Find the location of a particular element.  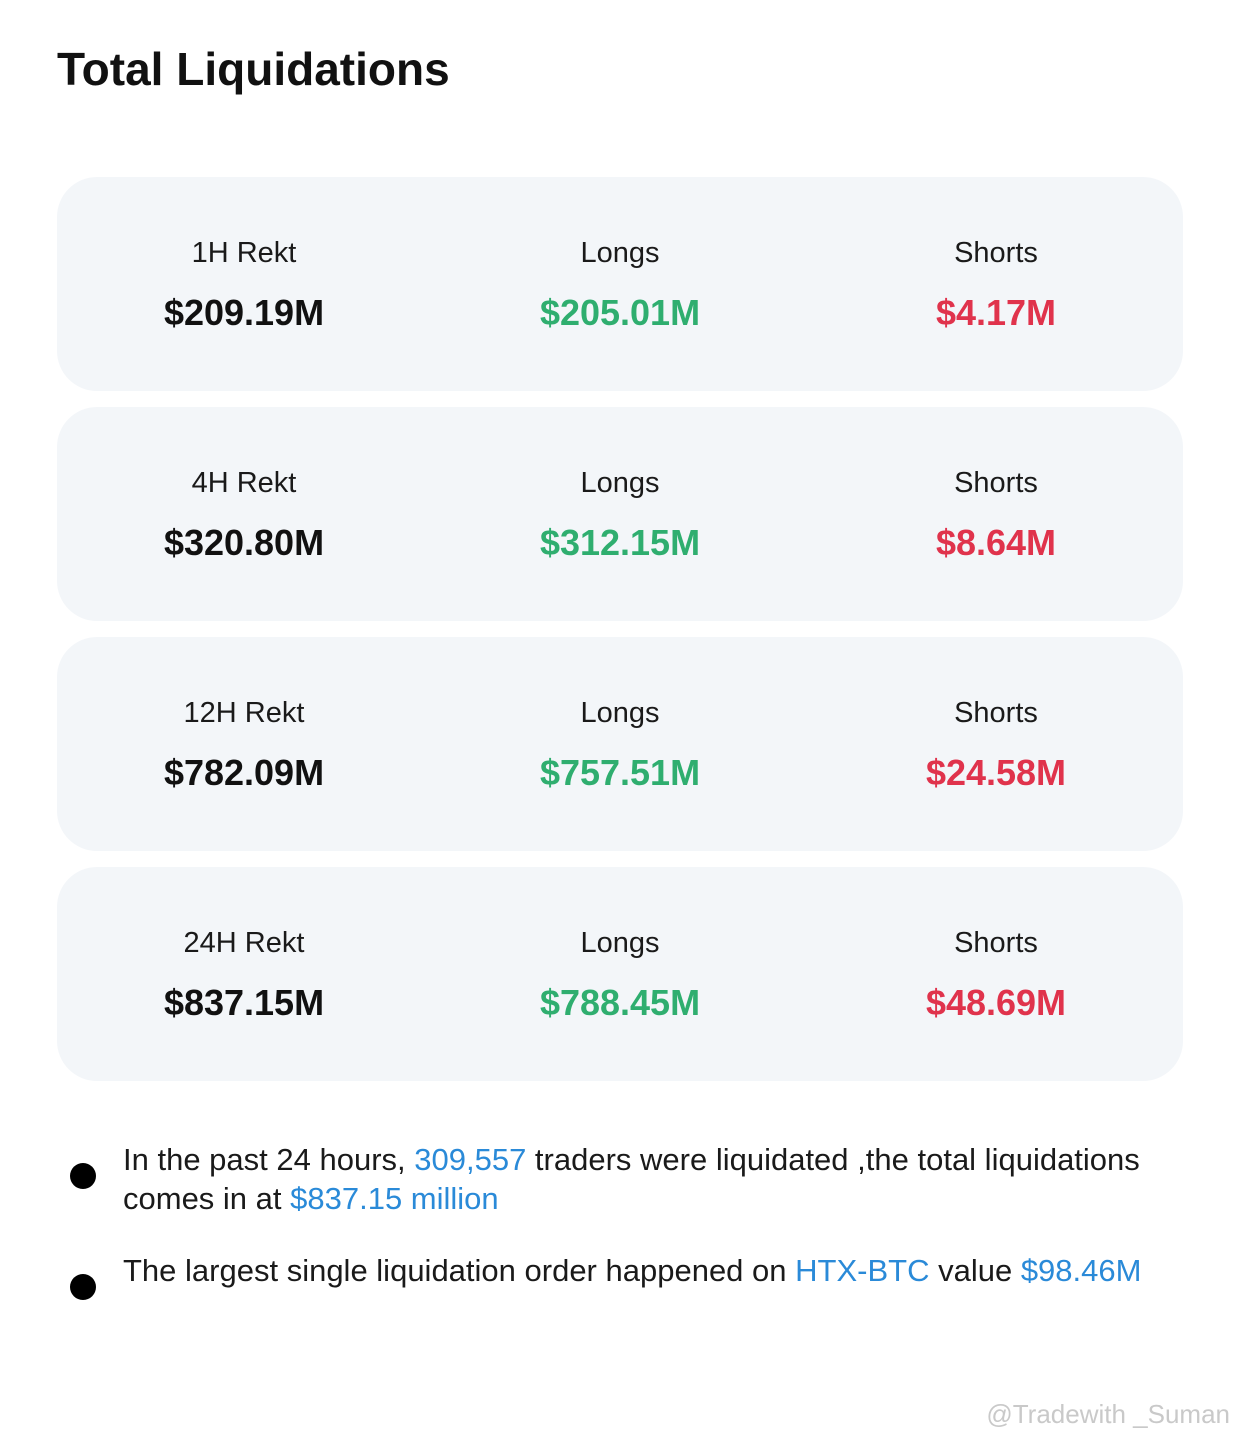

stat-value: $24.58M is located at coordinates (996, 772).